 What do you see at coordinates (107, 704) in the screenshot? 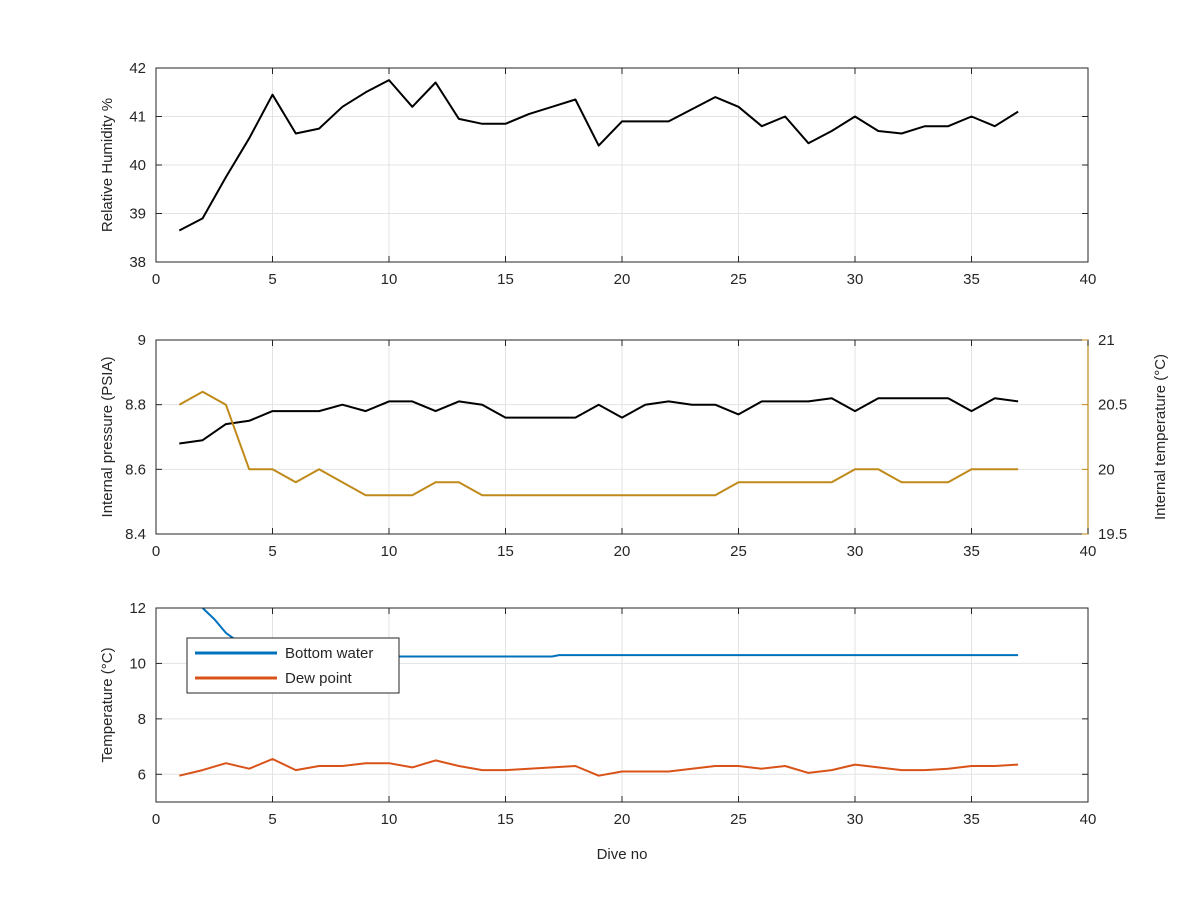
I see `y-axis-label: Temperature (°C)` at bounding box center [107, 704].